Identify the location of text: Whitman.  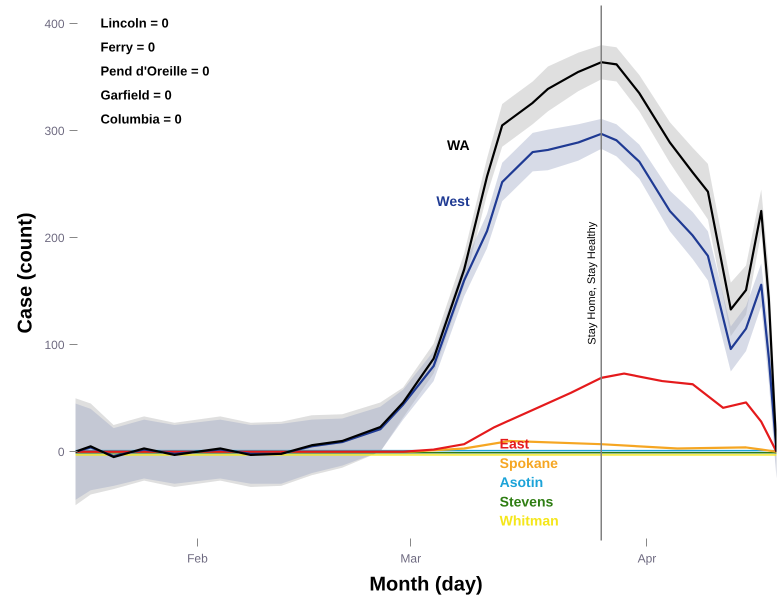
(529, 520).